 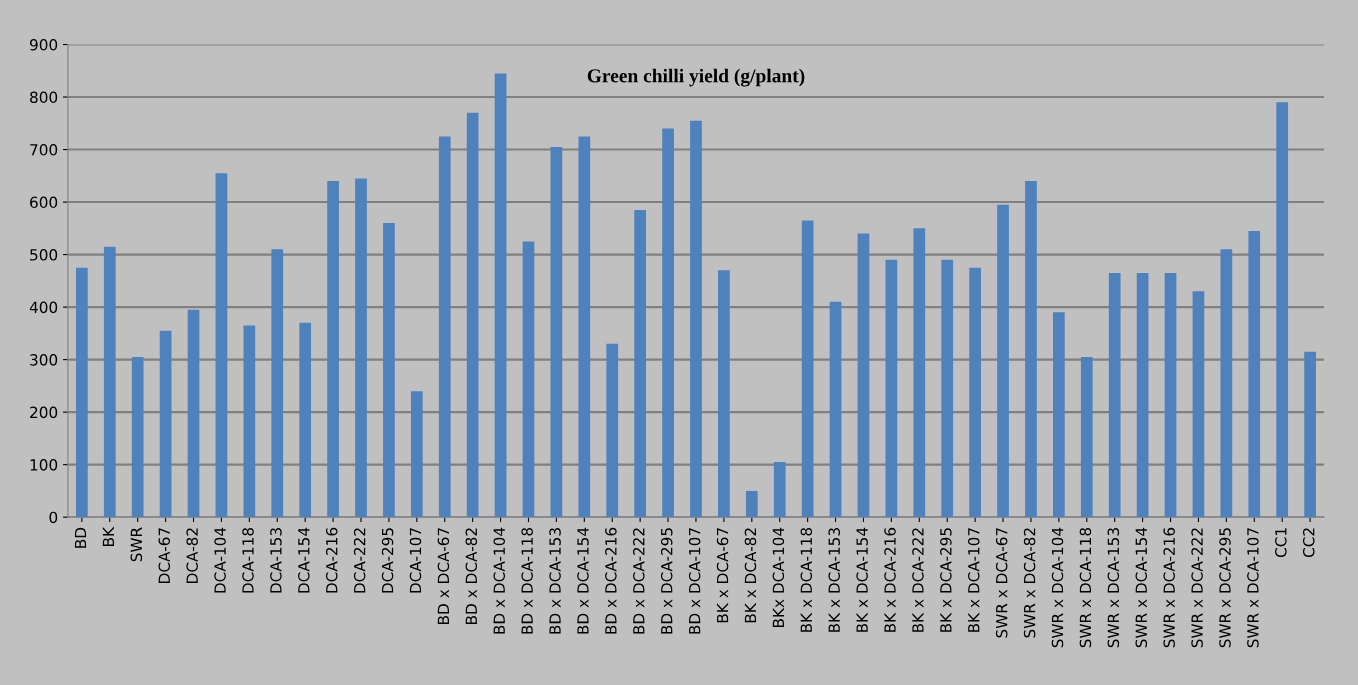 I want to click on x-tick-label: BK x DCA-154, so click(x=862, y=579).